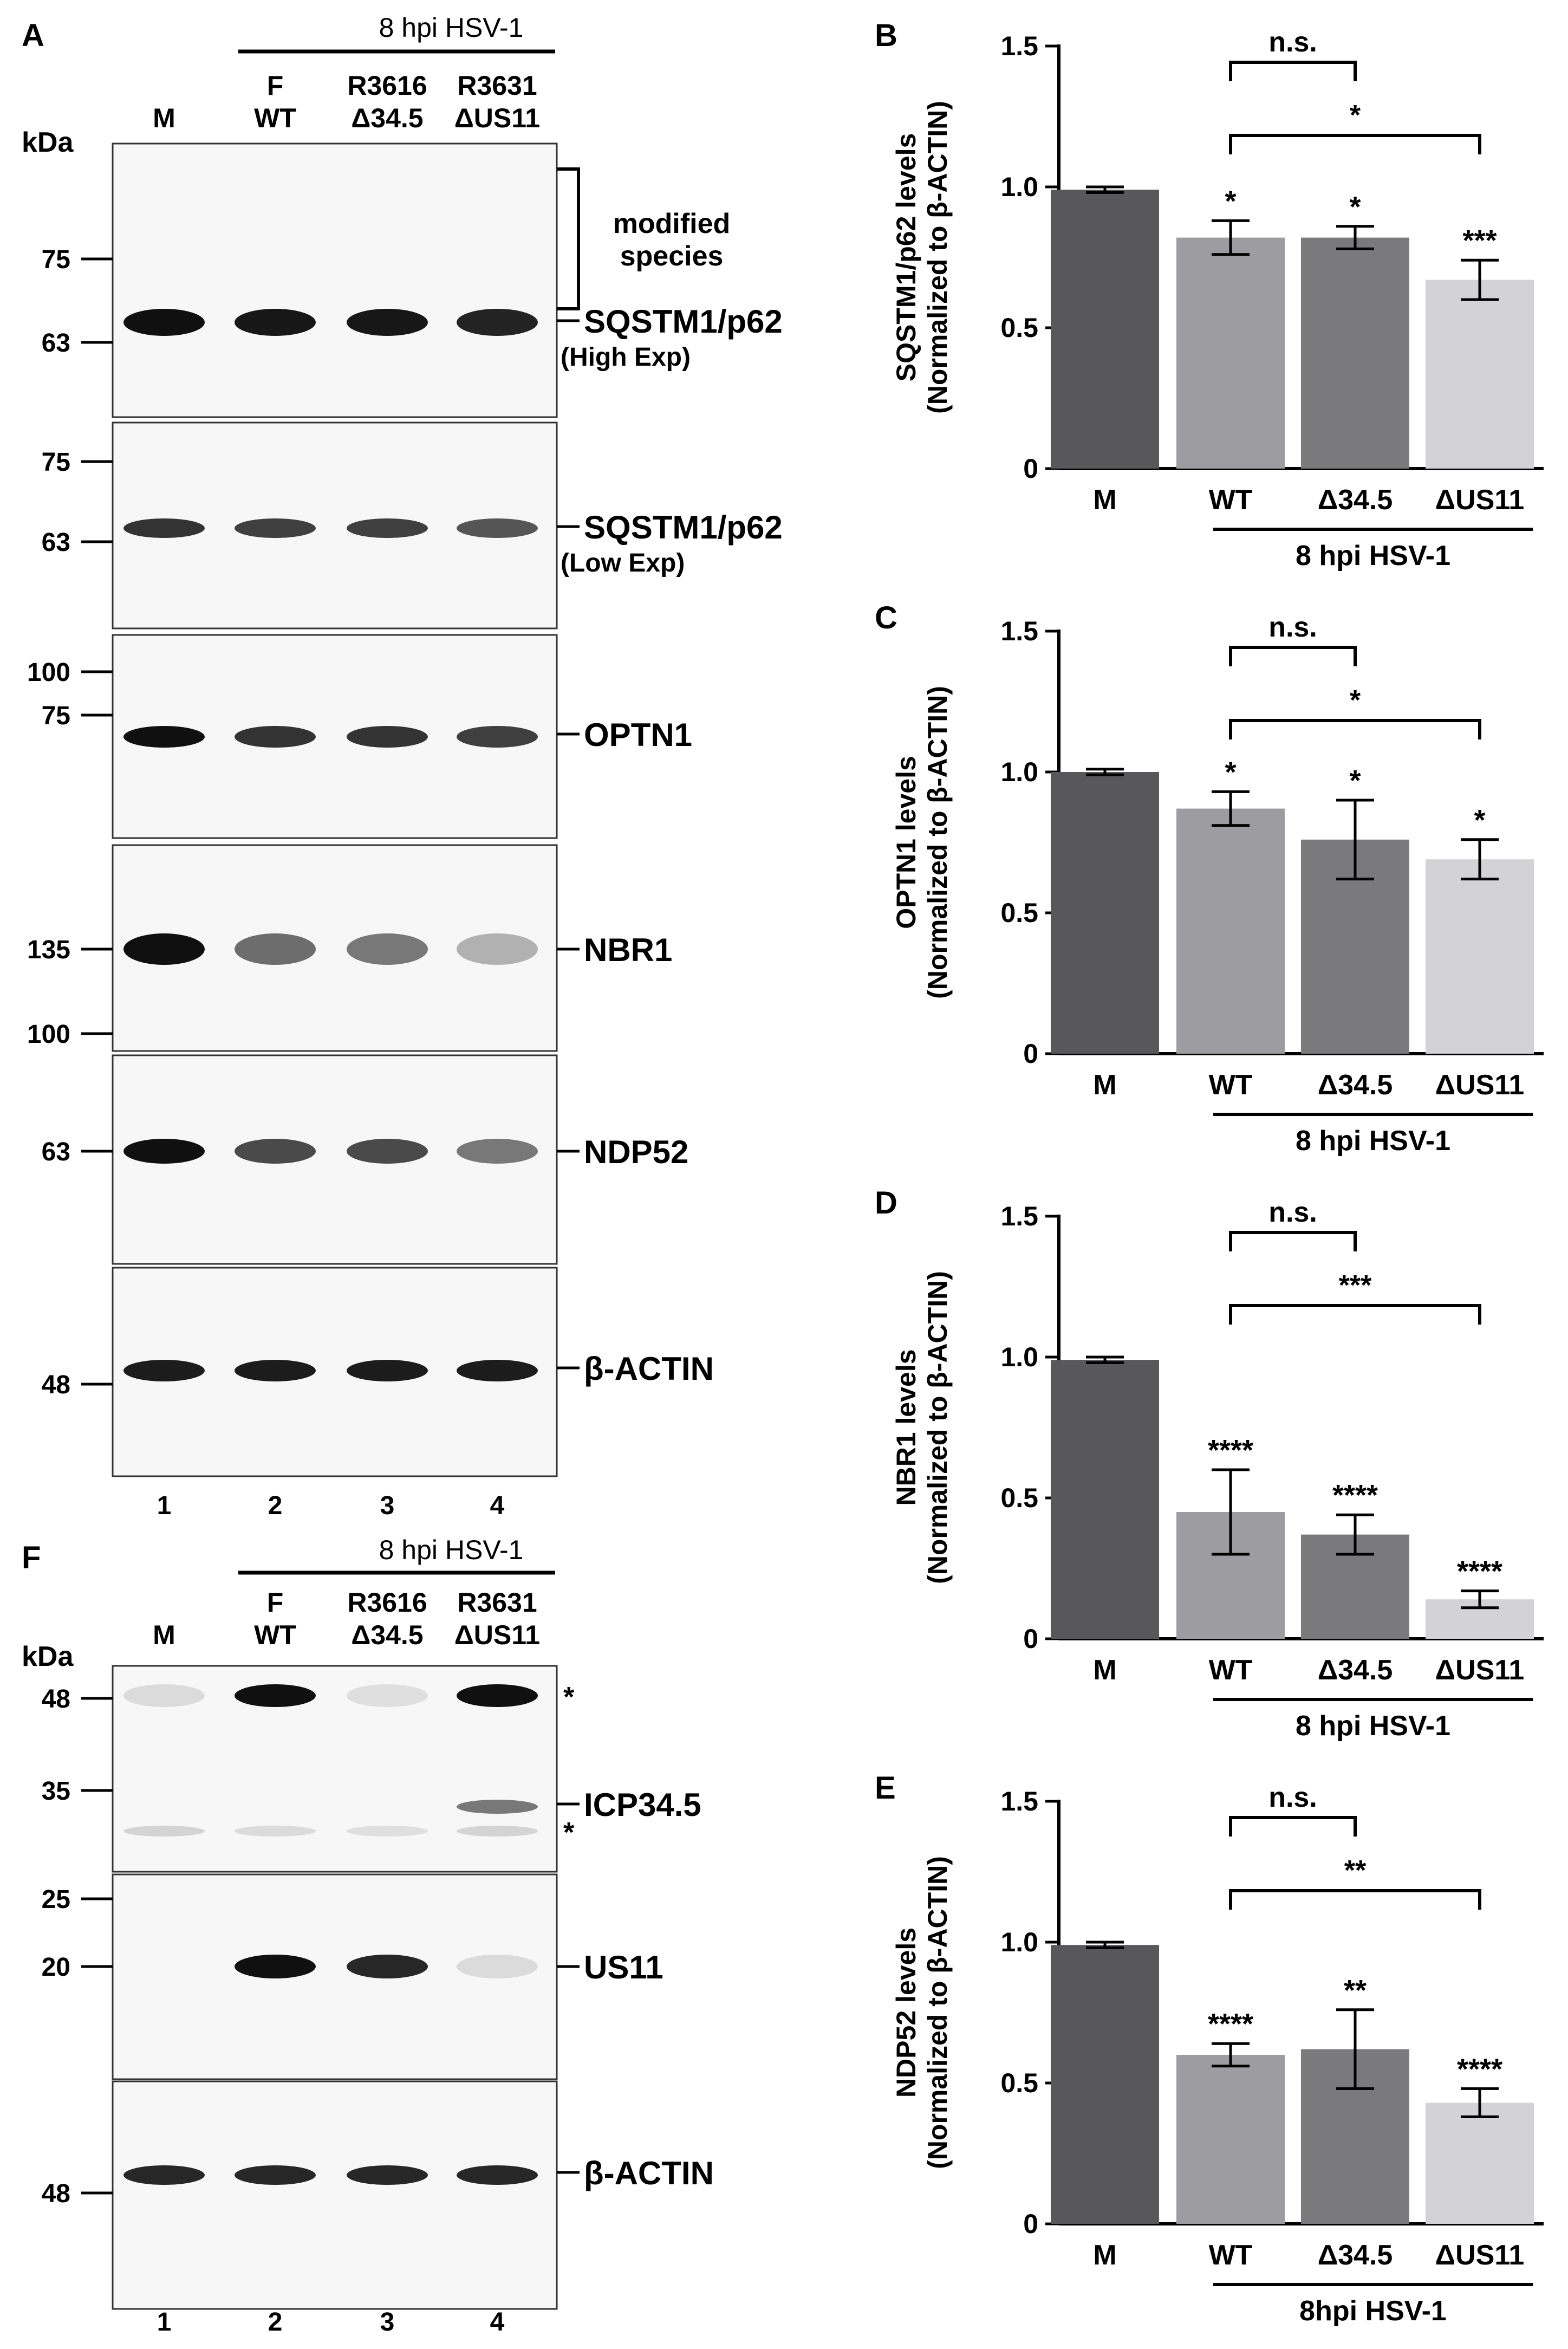 This screenshot has width=1568, height=2349. I want to click on panel-letter-d: D, so click(886, 1203).